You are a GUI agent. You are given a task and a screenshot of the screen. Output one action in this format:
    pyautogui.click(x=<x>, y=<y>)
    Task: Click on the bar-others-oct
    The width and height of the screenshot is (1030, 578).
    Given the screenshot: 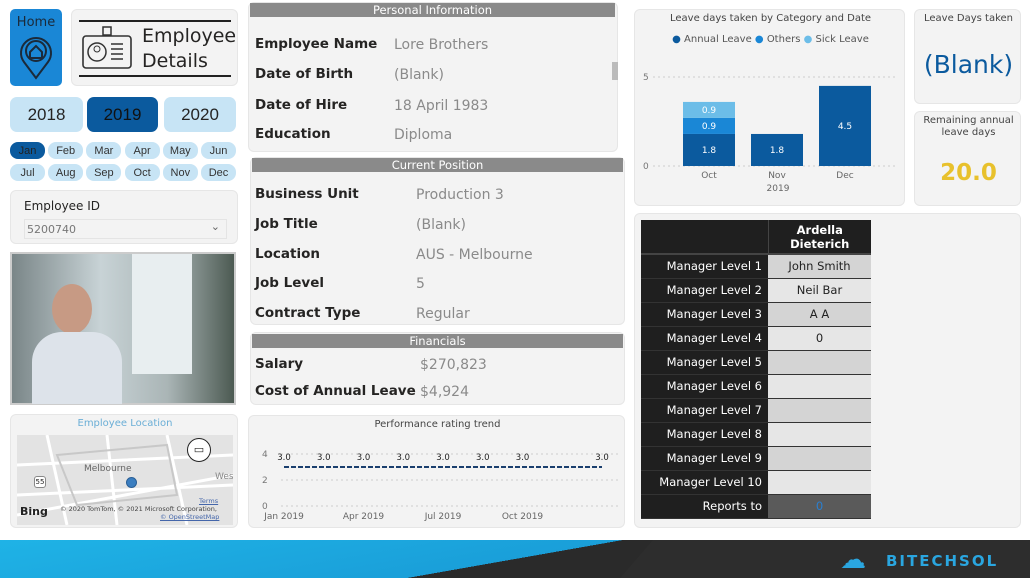 What is the action you would take?
    pyautogui.click(x=709, y=125)
    